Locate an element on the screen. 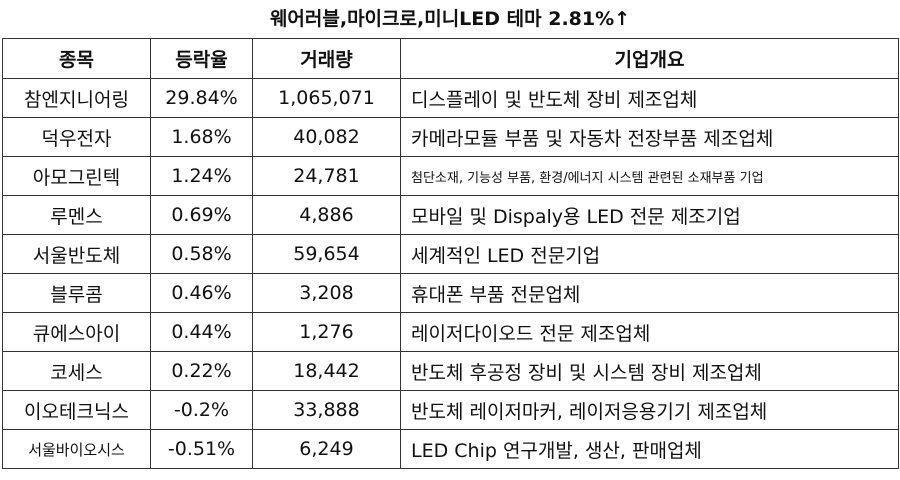 The width and height of the screenshot is (900, 480). trade-volume: 18,442 is located at coordinates (326, 371).